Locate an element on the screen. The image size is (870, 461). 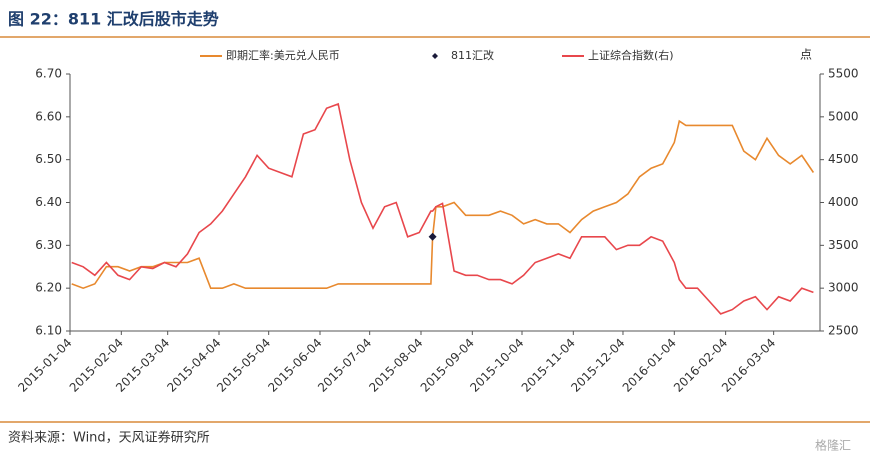
legend-symbol is located at coordinates (435, 56).